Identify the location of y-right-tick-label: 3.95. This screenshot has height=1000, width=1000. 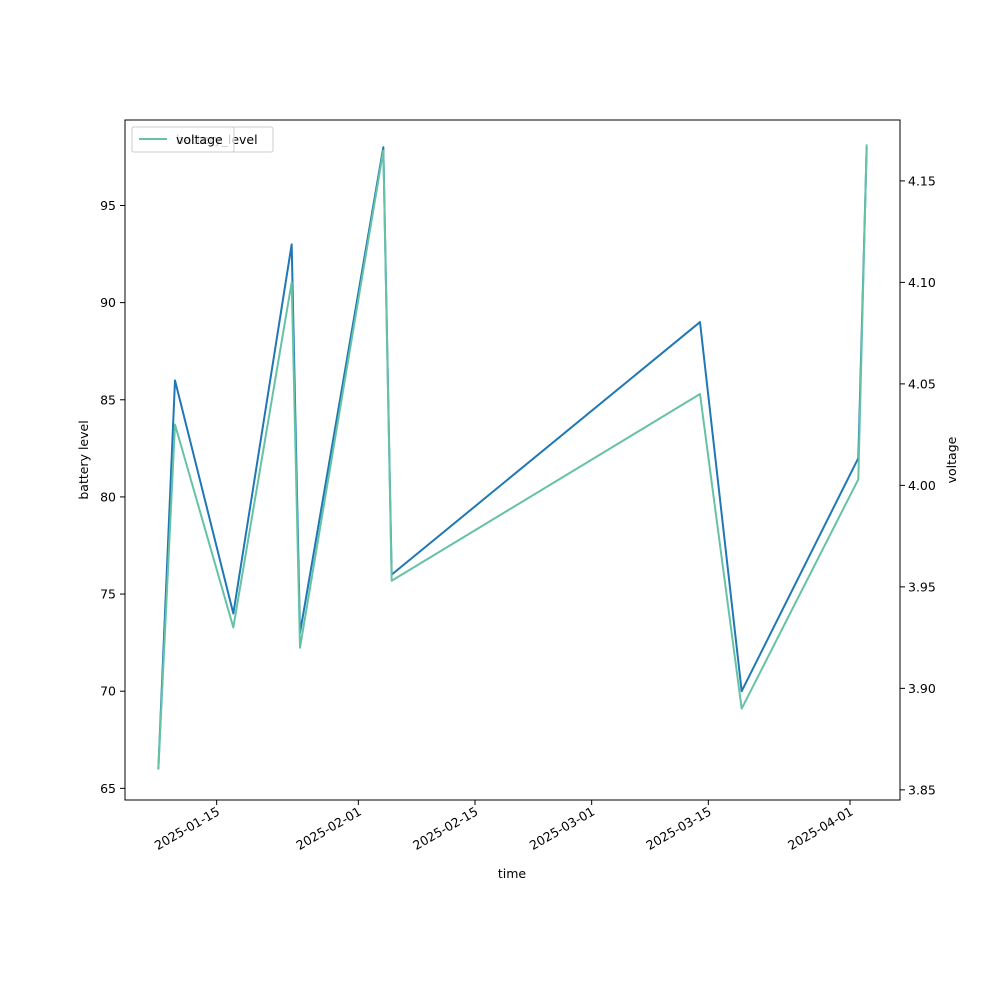
(922, 586).